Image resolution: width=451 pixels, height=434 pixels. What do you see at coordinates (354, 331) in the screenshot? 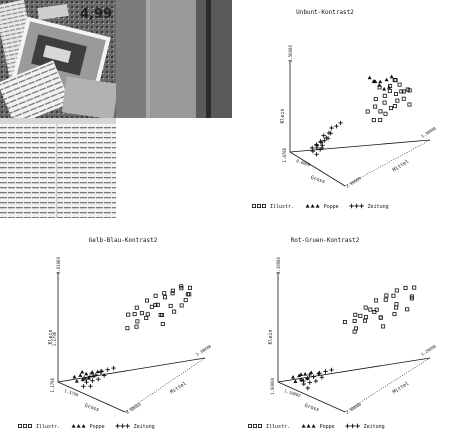
I see `point-chart3-illustr--26` at bounding box center [354, 331].